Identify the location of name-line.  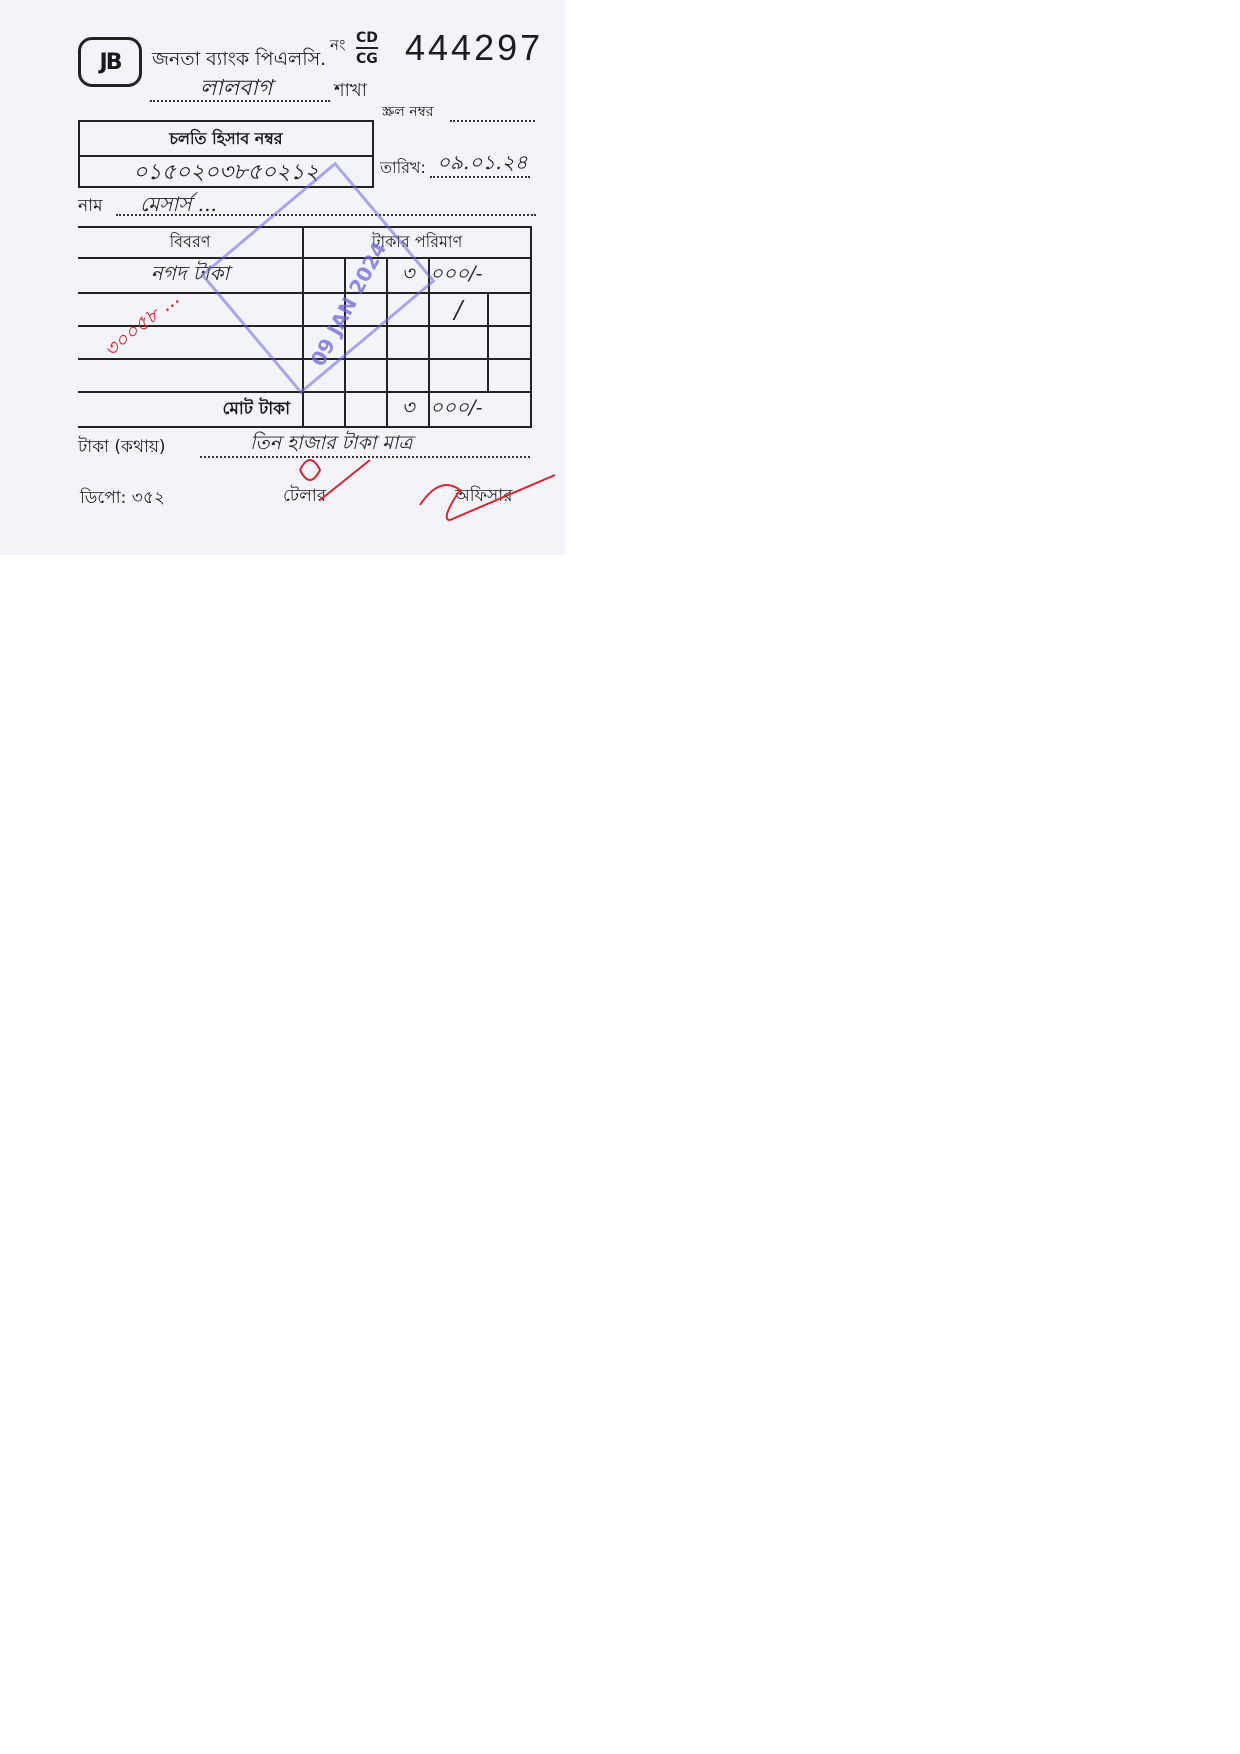
(326, 207).